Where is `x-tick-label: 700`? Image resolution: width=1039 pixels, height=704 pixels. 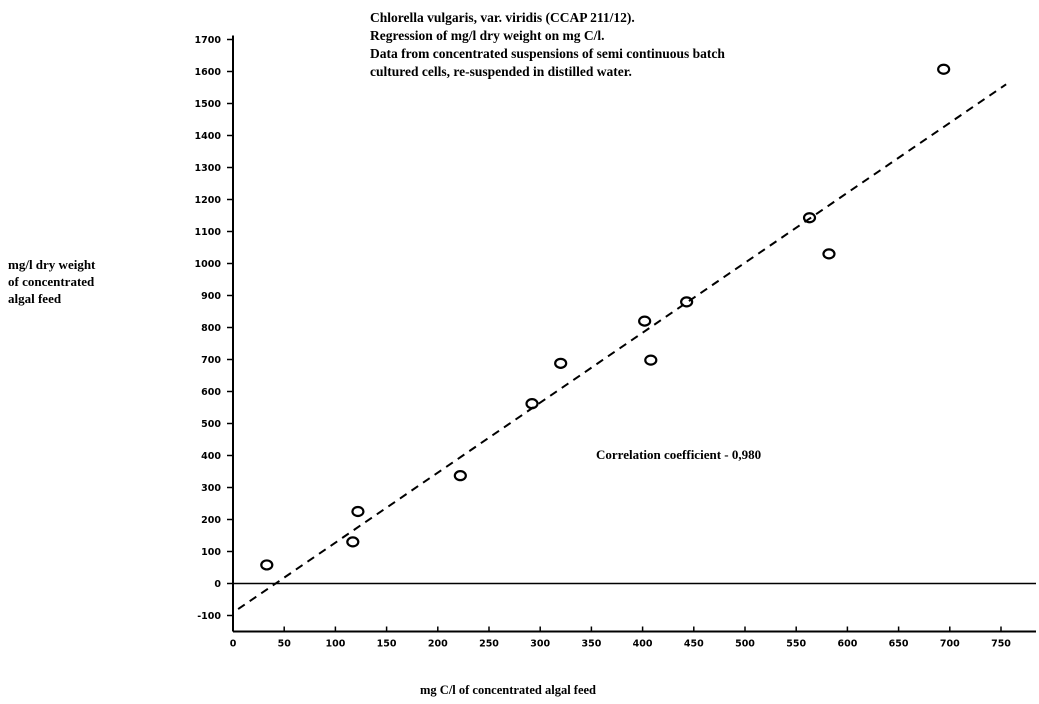 x-tick-label: 700 is located at coordinates (950, 644).